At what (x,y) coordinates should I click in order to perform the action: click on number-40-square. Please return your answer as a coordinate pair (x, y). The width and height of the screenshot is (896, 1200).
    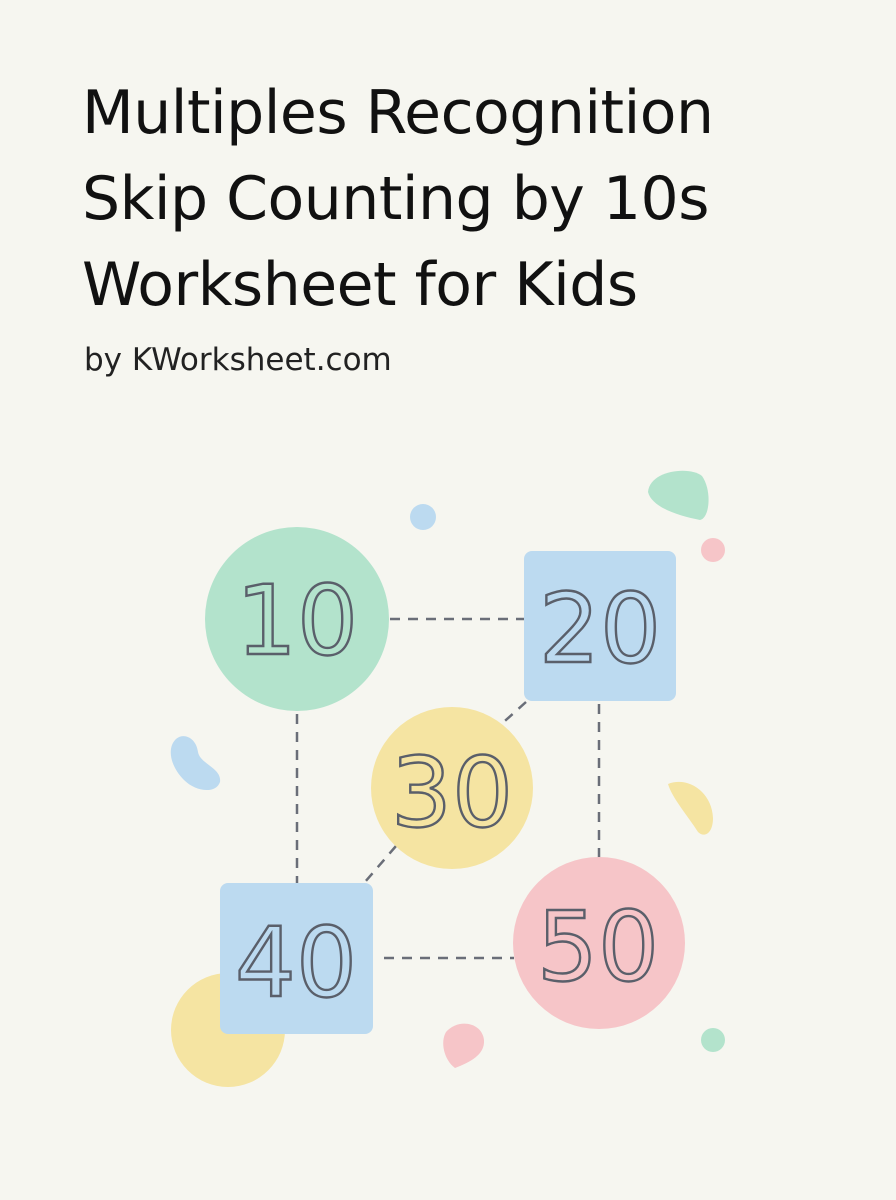
    Looking at the image, I should click on (296, 958).